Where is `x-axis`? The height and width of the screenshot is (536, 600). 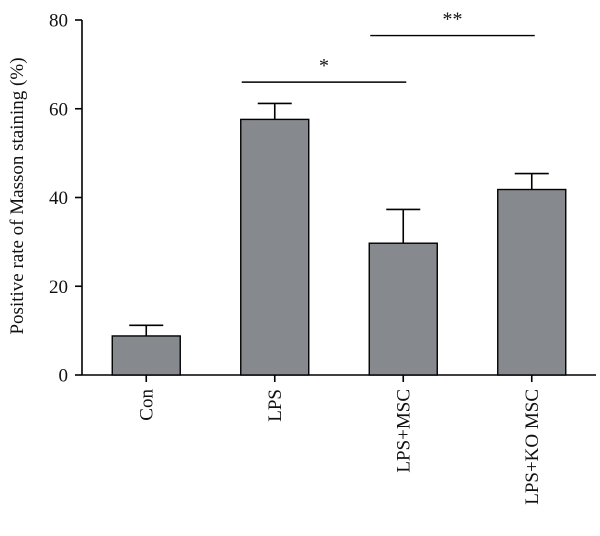 x-axis is located at coordinates (339, 378).